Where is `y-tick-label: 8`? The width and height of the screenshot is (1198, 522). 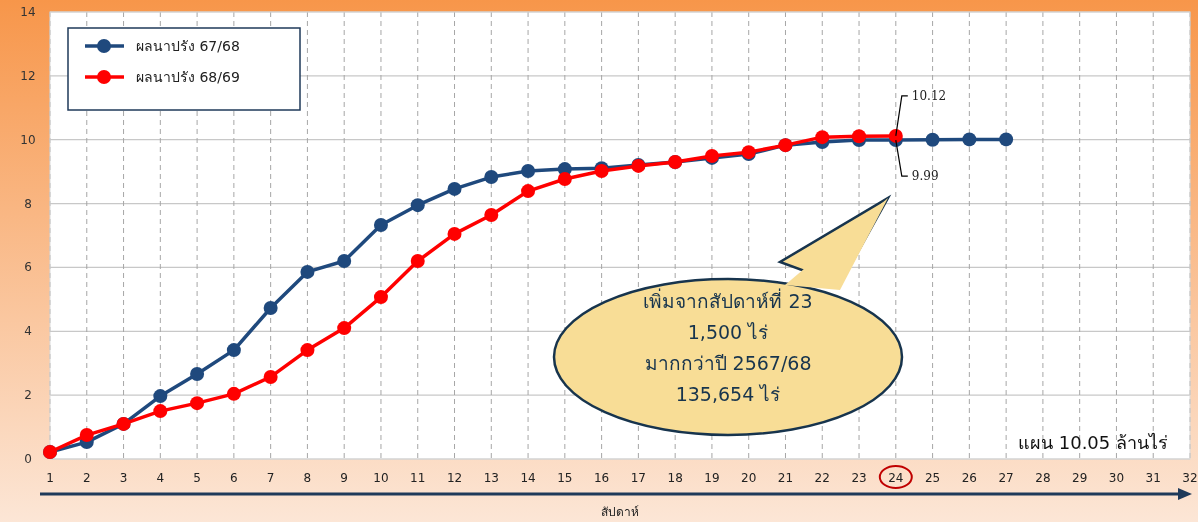
y-tick-label: 8 is located at coordinates (28, 203).